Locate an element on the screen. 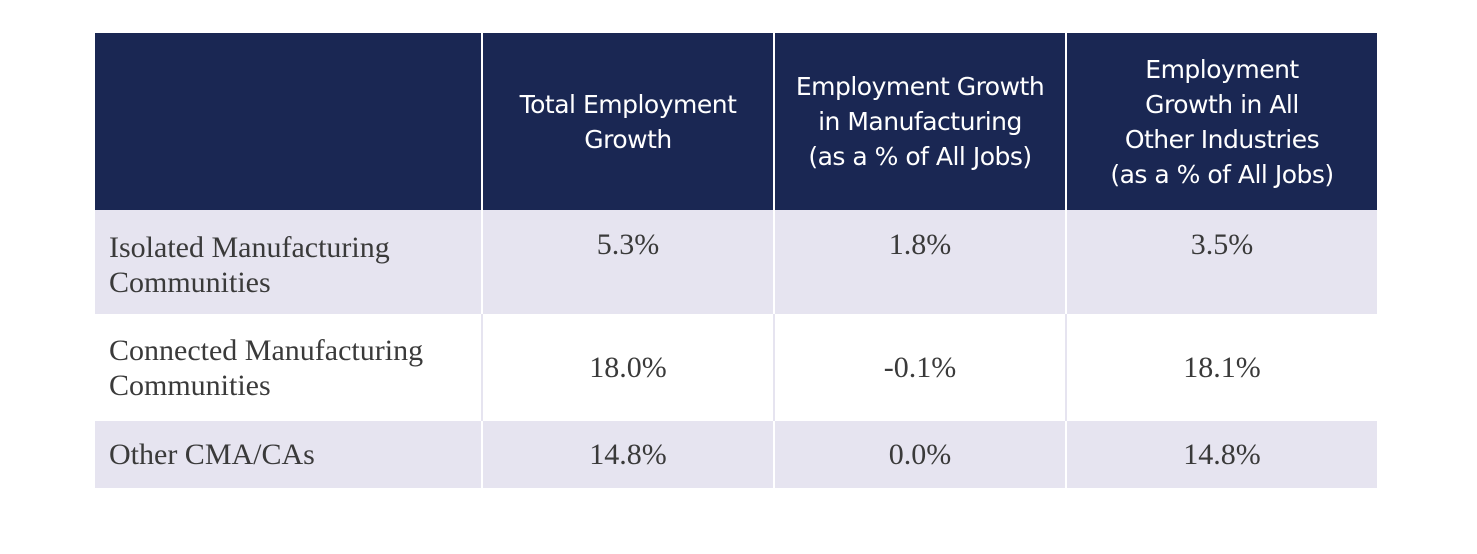  header-line: Growth is located at coordinates (628, 139).